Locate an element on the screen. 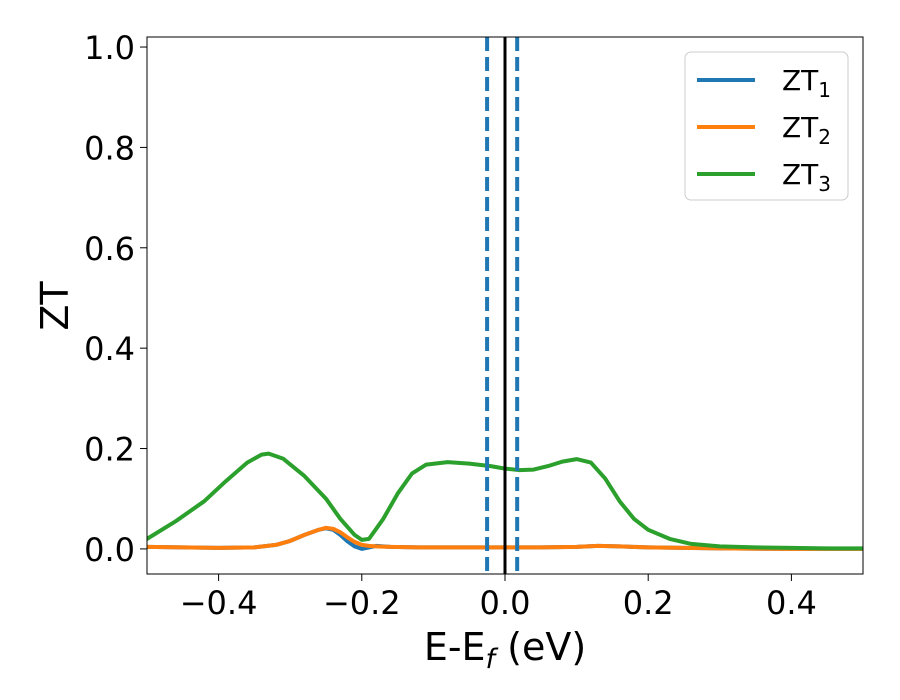 This screenshot has width=900, height=700. legend-label-zt2: ZT2 is located at coordinates (806, 130).